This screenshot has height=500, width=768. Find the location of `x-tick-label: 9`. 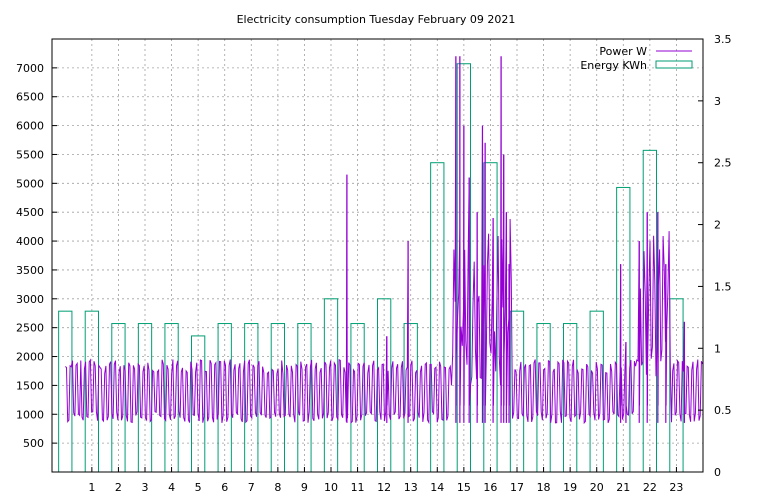

x-tick-label: 9 is located at coordinates (304, 487).